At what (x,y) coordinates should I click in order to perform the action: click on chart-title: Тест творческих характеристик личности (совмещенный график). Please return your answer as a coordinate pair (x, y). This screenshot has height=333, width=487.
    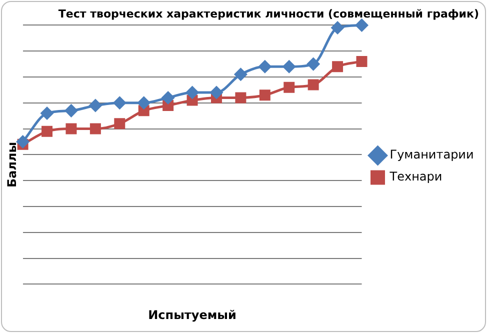
    Looking at the image, I should click on (268, 13).